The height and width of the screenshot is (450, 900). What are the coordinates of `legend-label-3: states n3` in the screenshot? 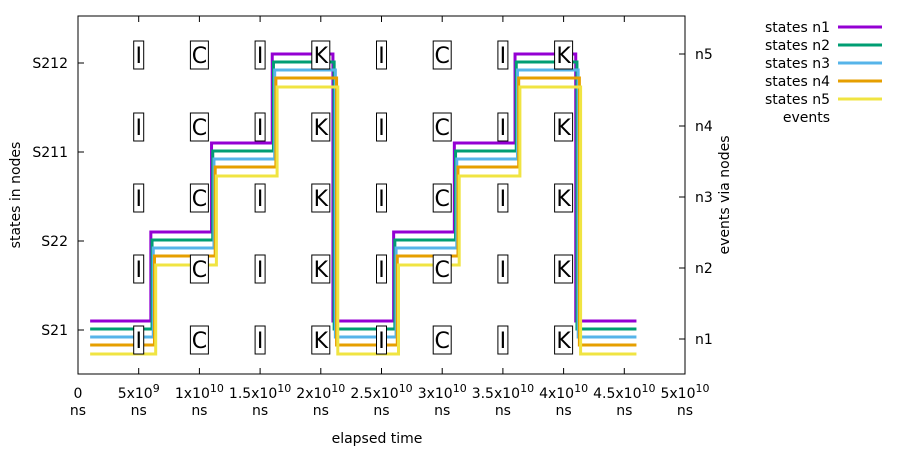 It's located at (797, 64).